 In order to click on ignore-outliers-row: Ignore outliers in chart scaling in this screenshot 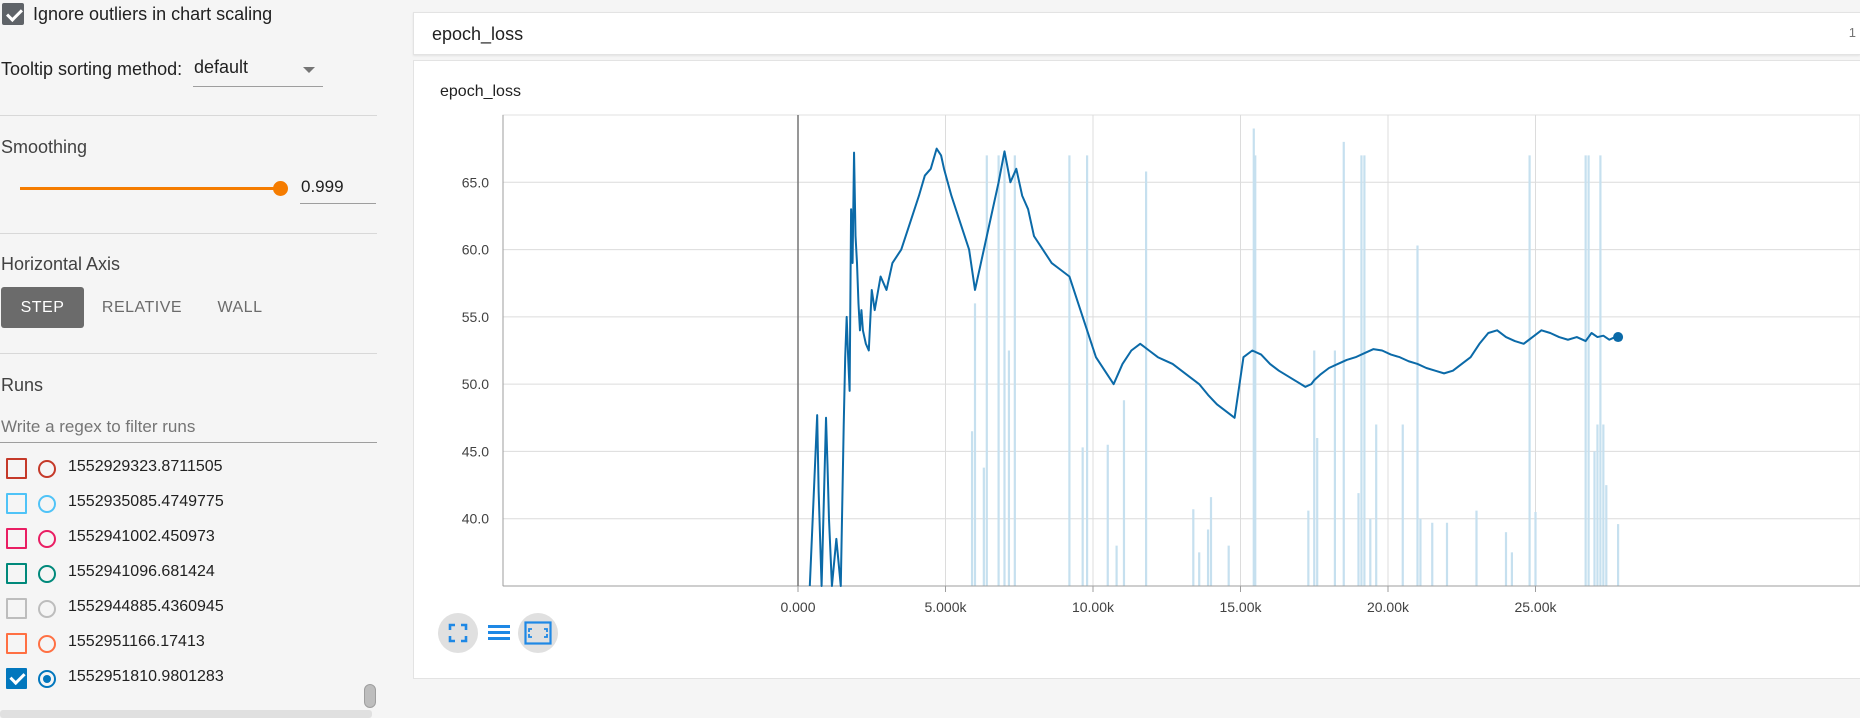, I will do `click(188, 15)`.